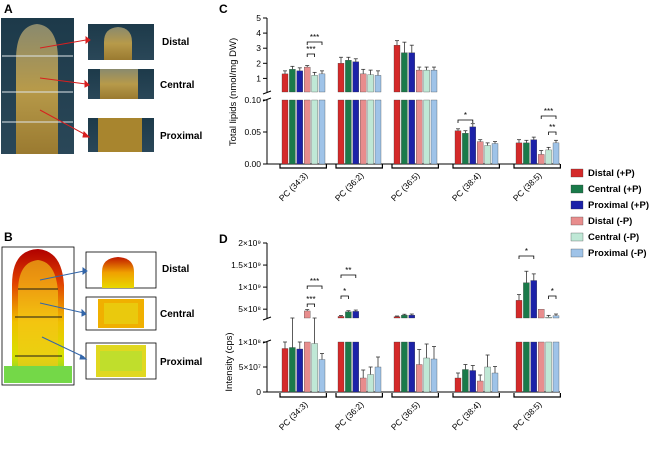 This screenshot has height=454, width=650. What do you see at coordinates (177, 314) in the screenshot?
I see `panel-b-label-central: Central` at bounding box center [177, 314].